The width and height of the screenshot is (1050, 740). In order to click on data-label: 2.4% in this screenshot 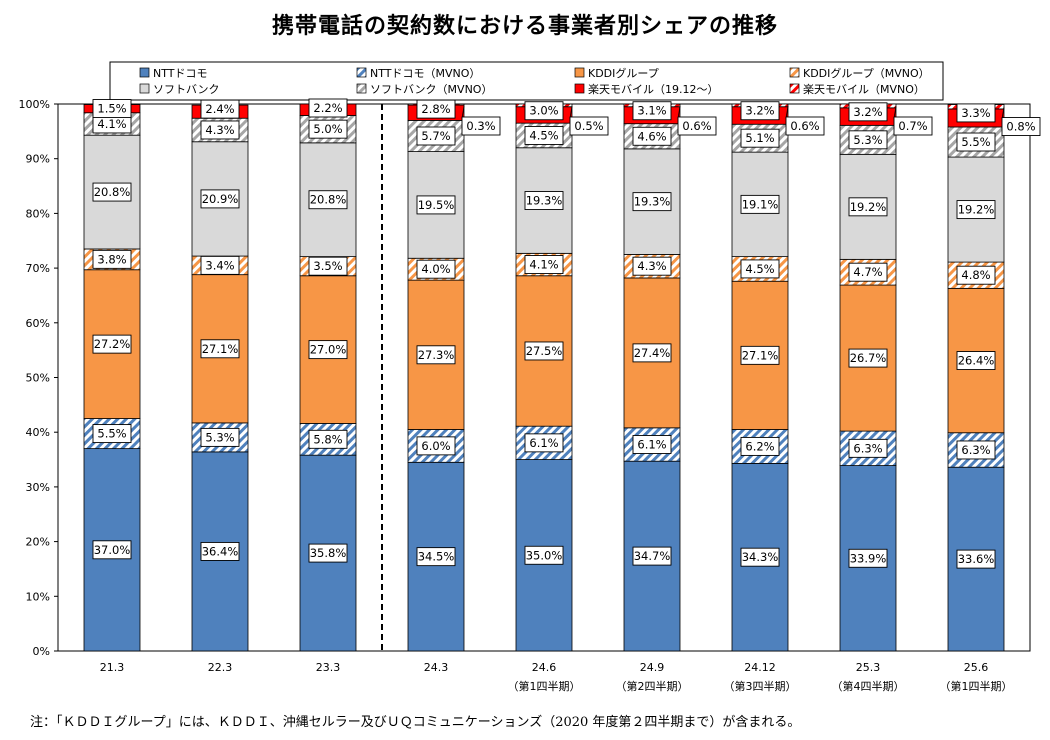, I will do `click(219, 109)`.